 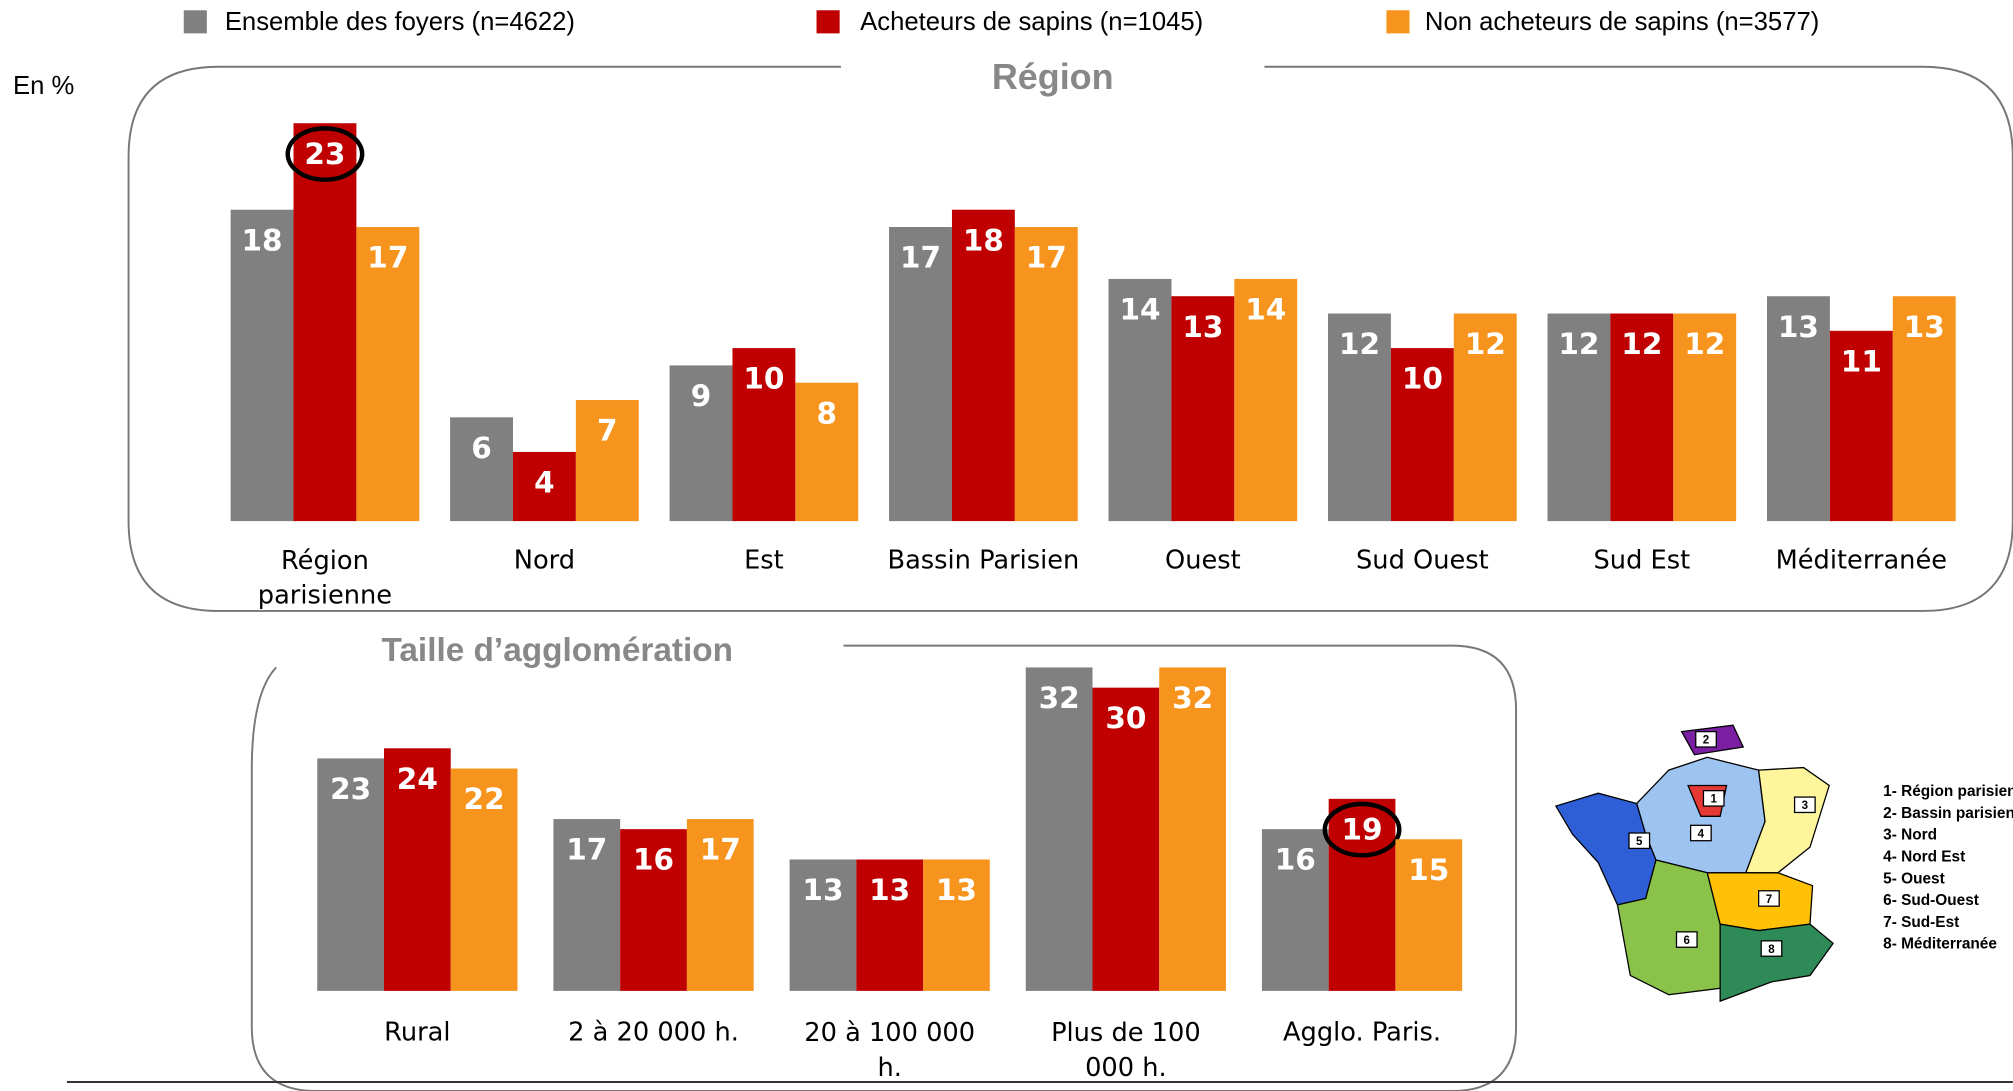 I want to click on x-tick-label: Méditerranée, so click(x=1861, y=560).